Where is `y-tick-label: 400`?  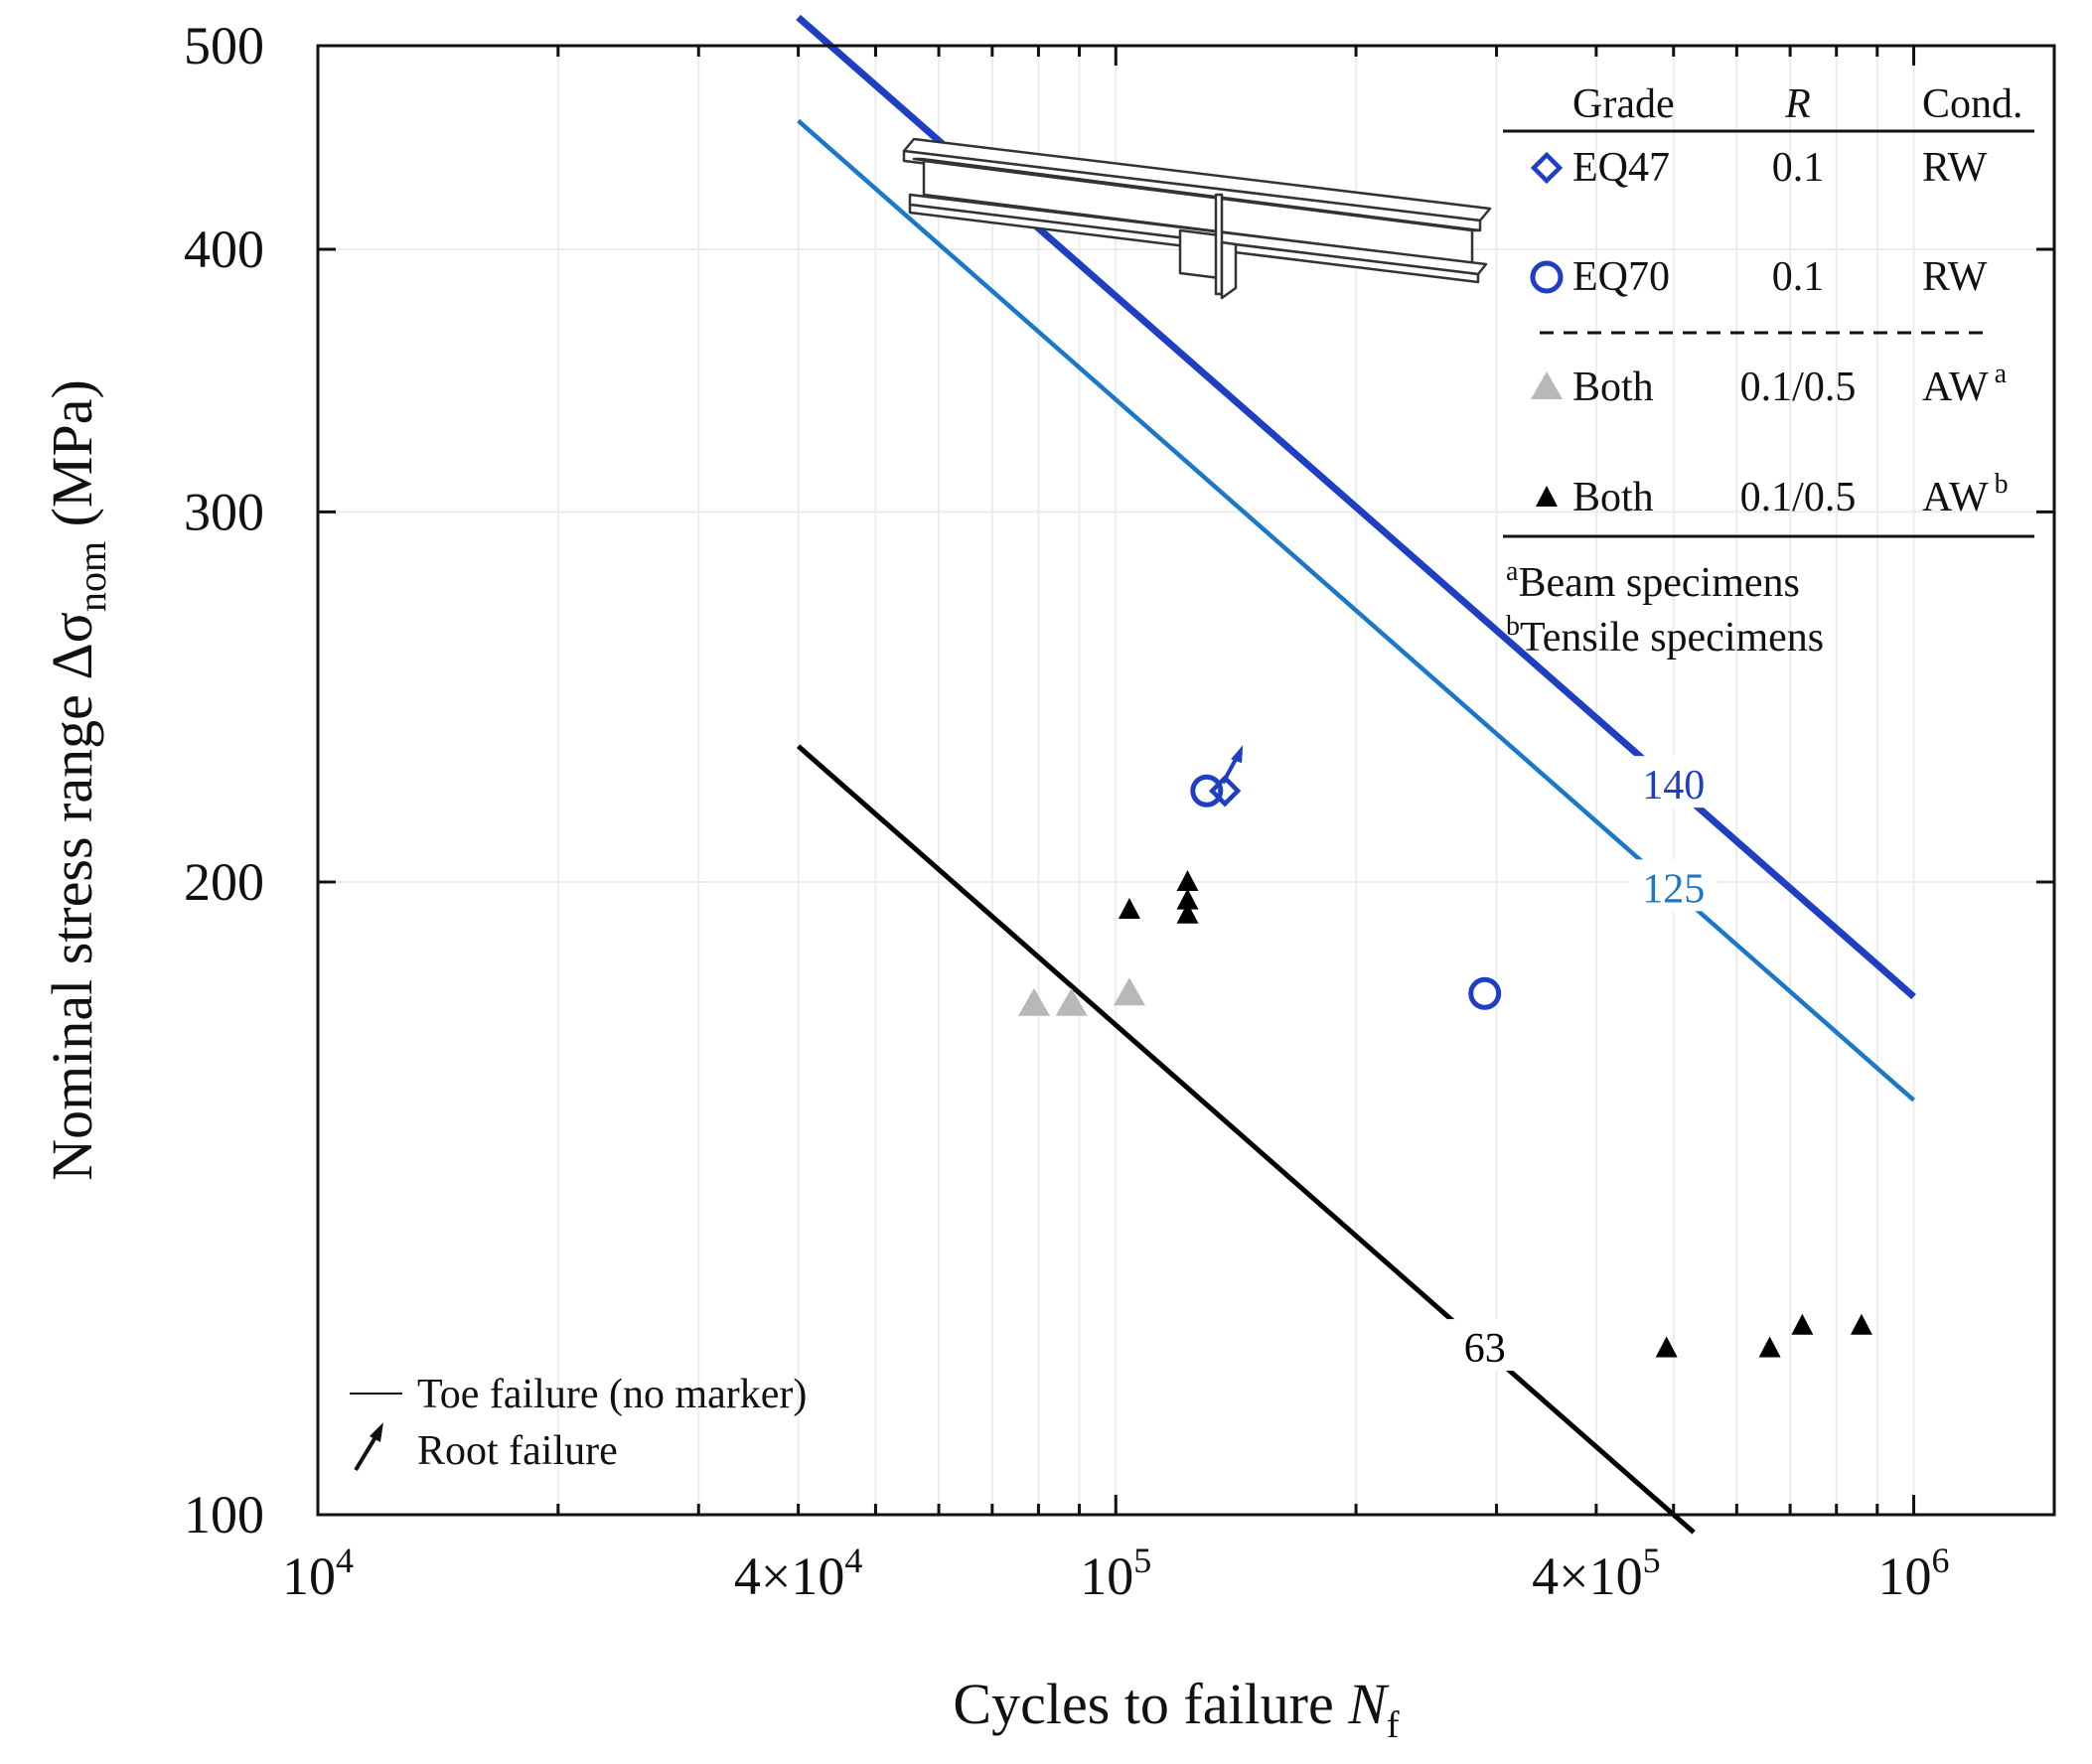 y-tick-label: 400 is located at coordinates (224, 249).